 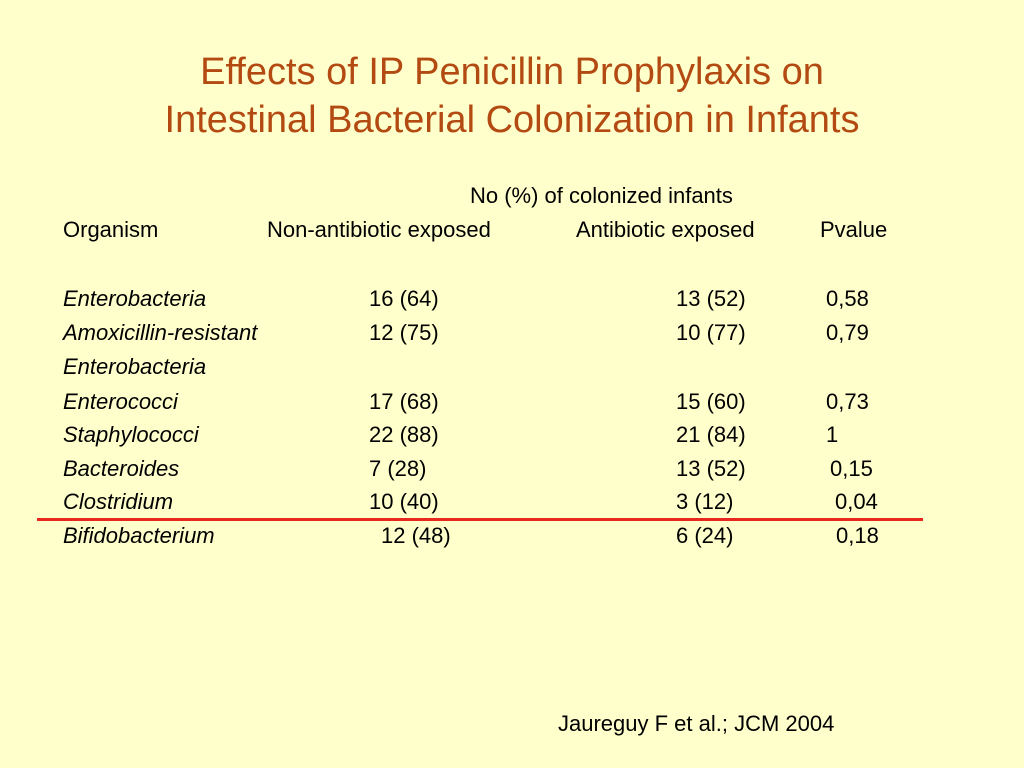 I want to click on non-exposed-cell: 16 (64), so click(x=404, y=298).